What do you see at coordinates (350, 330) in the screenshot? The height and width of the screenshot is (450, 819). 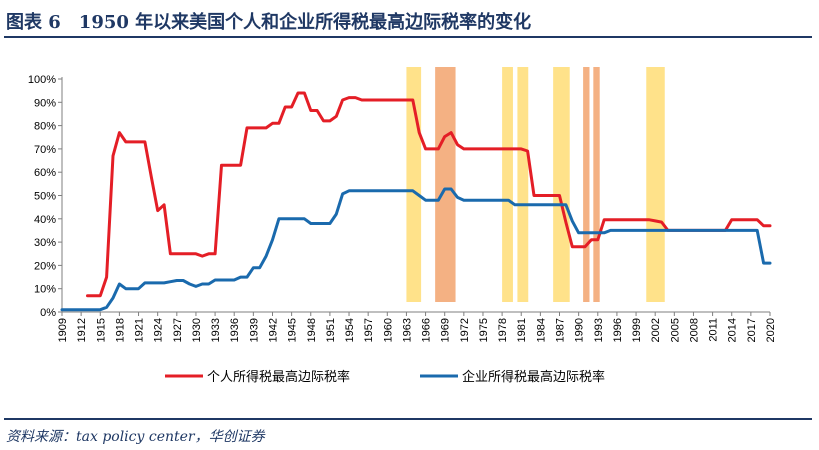 I see `x-tick-label: 1954` at bounding box center [350, 330].